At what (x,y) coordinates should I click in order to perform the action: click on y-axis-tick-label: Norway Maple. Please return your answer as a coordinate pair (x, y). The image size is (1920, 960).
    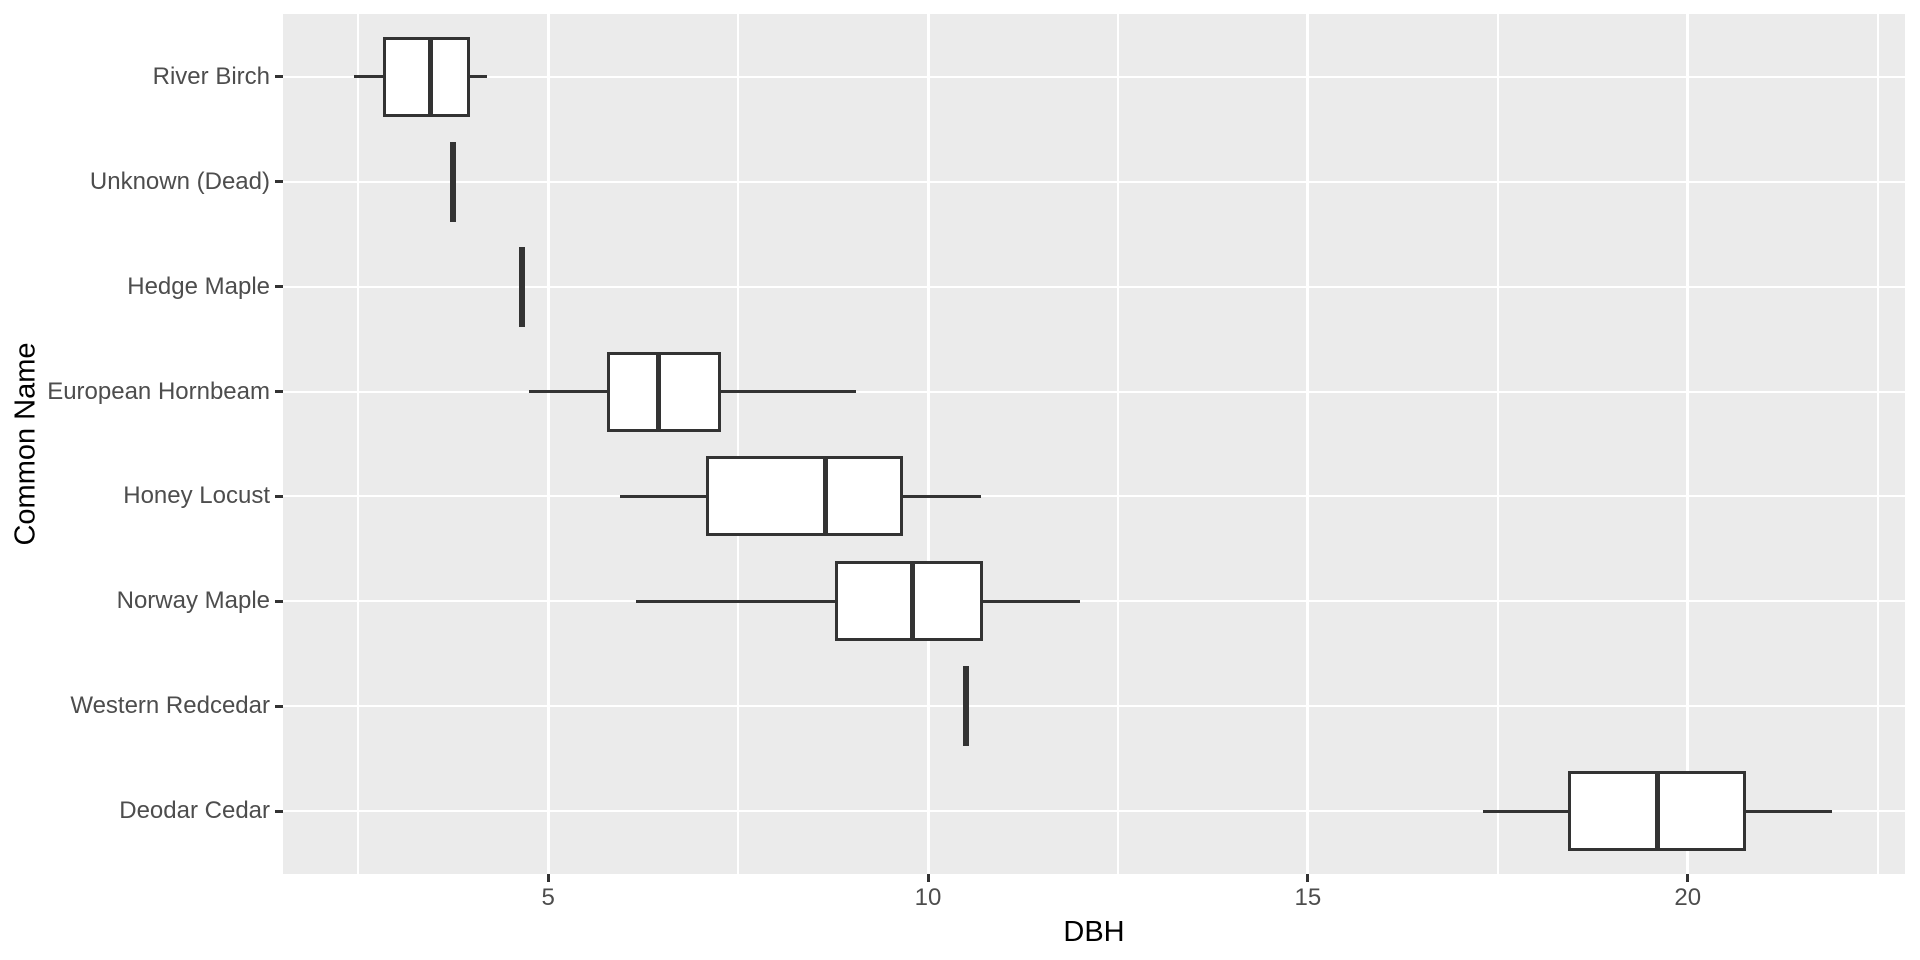
    Looking at the image, I should click on (193, 601).